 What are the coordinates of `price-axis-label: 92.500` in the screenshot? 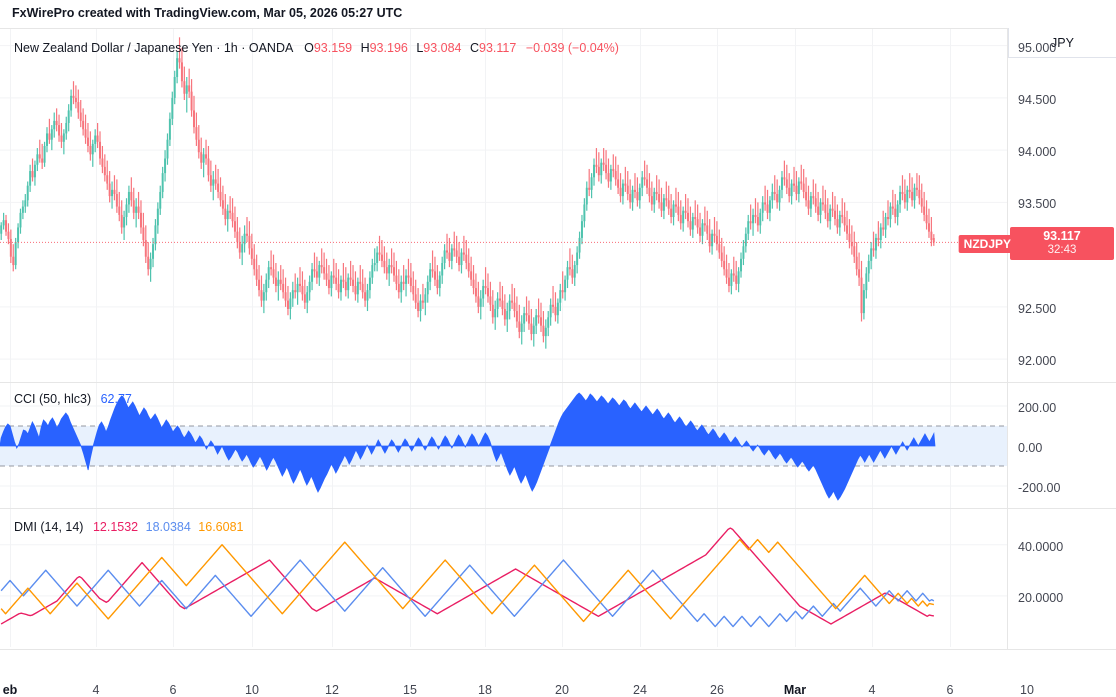 It's located at (1037, 308).